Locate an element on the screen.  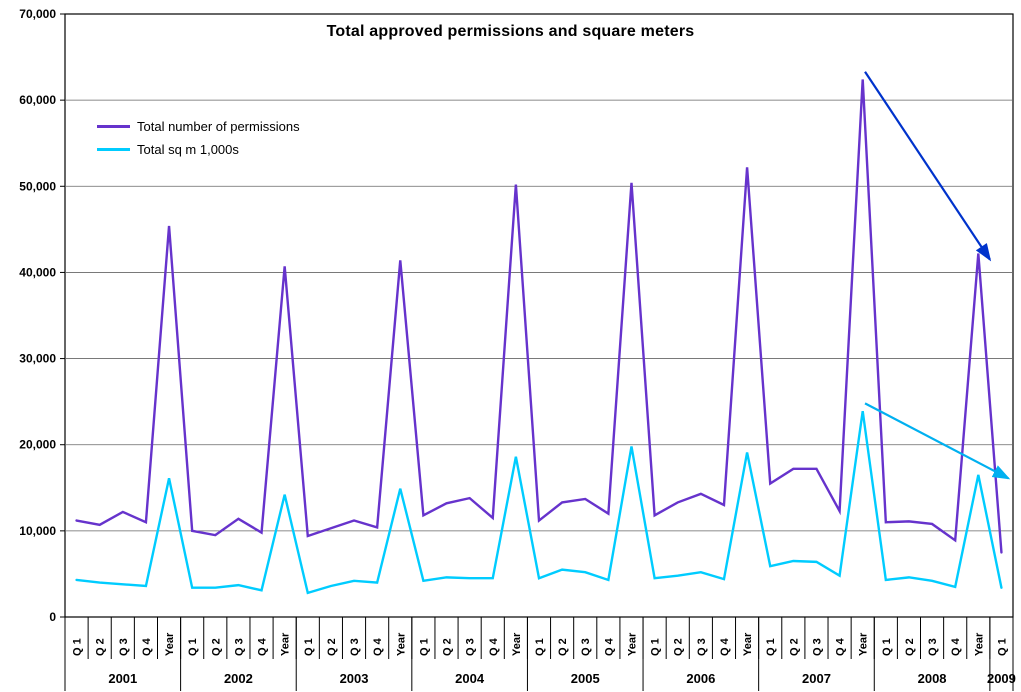
y-axis-label: 70,000 is located at coordinates (37, 14).